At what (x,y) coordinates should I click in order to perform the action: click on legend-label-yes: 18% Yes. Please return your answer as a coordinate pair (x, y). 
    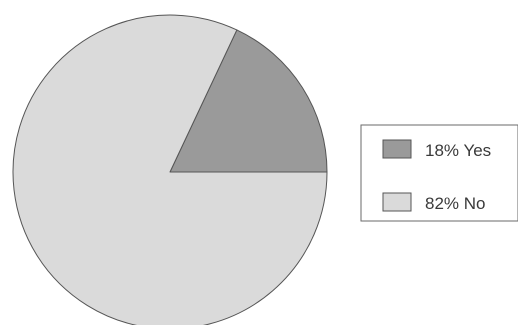
    Looking at the image, I should click on (458, 150).